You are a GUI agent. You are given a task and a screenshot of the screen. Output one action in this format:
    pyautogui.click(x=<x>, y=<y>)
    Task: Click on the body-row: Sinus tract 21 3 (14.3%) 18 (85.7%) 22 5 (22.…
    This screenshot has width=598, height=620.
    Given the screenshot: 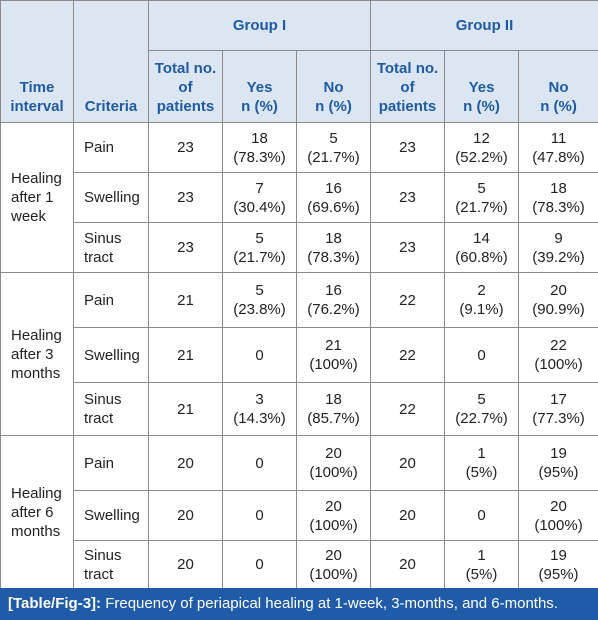 What is the action you would take?
    pyautogui.click(x=299, y=409)
    